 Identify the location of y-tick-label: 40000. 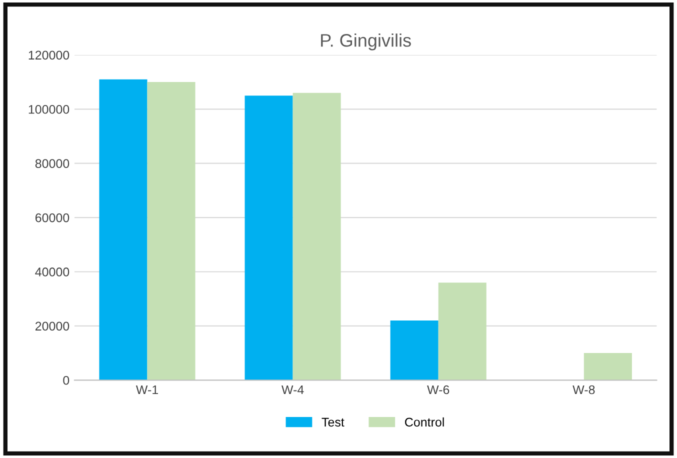
(52, 272).